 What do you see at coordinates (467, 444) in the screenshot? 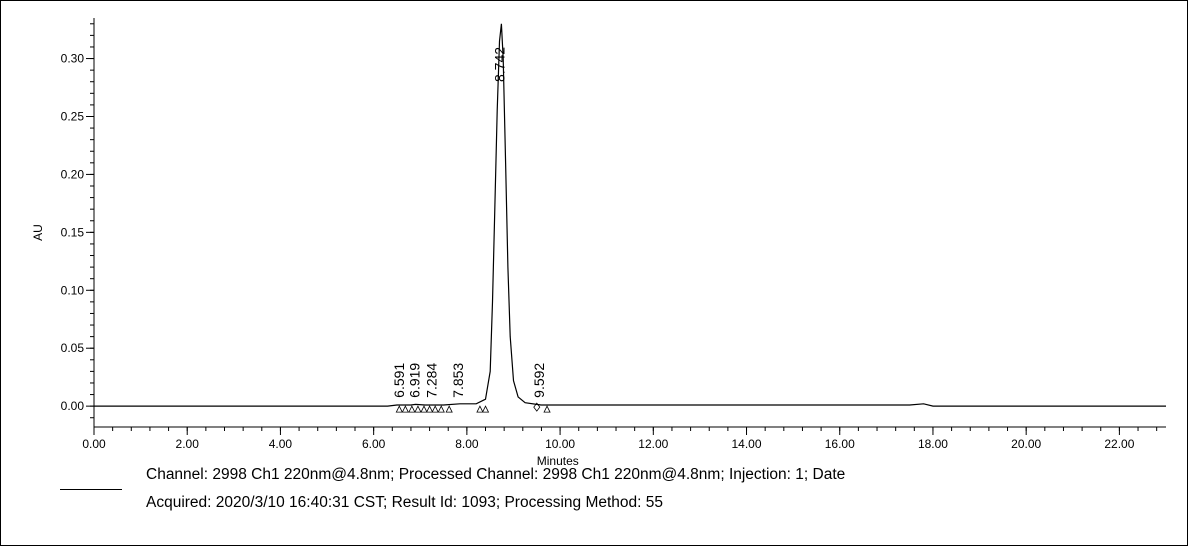
I see `x-tick-label: 8.00` at bounding box center [467, 444].